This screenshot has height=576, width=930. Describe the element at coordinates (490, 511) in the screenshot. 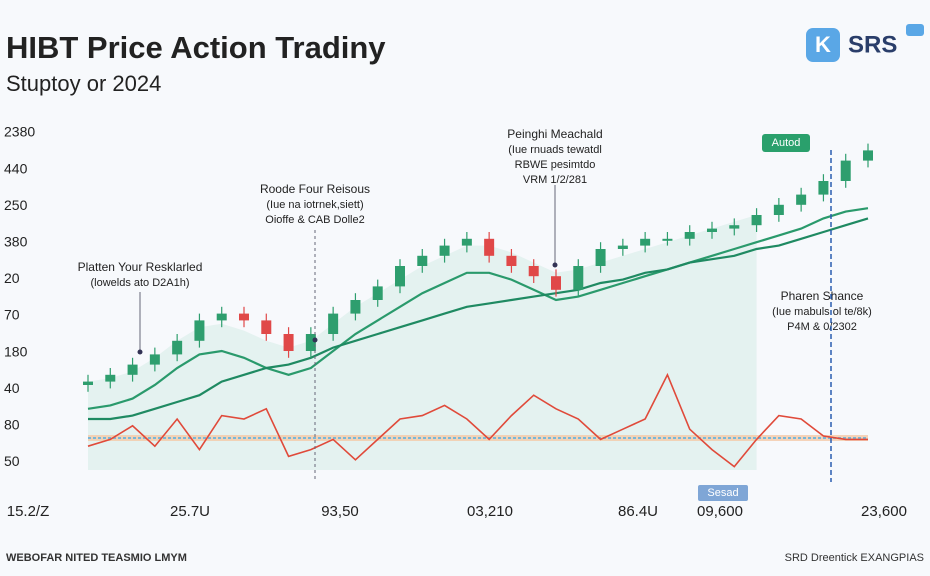

I see `x-tick-label: 03,210` at that location.